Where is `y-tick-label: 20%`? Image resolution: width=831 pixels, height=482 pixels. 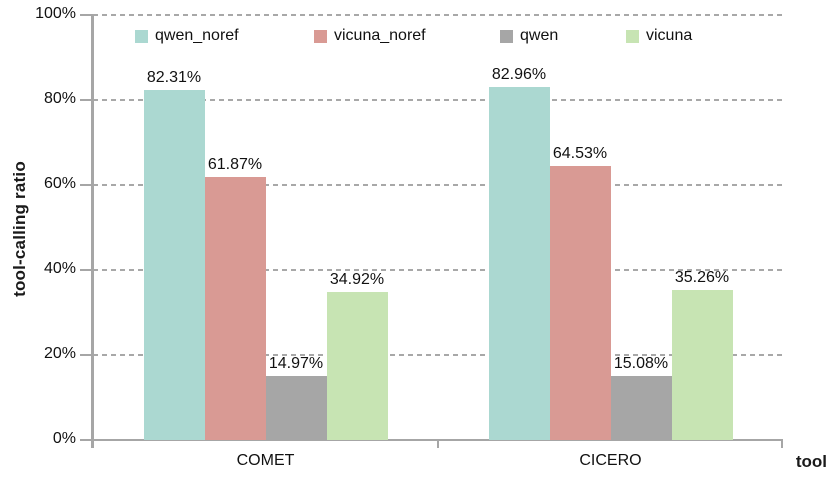
y-tick-label: 20% is located at coordinates (59, 353).